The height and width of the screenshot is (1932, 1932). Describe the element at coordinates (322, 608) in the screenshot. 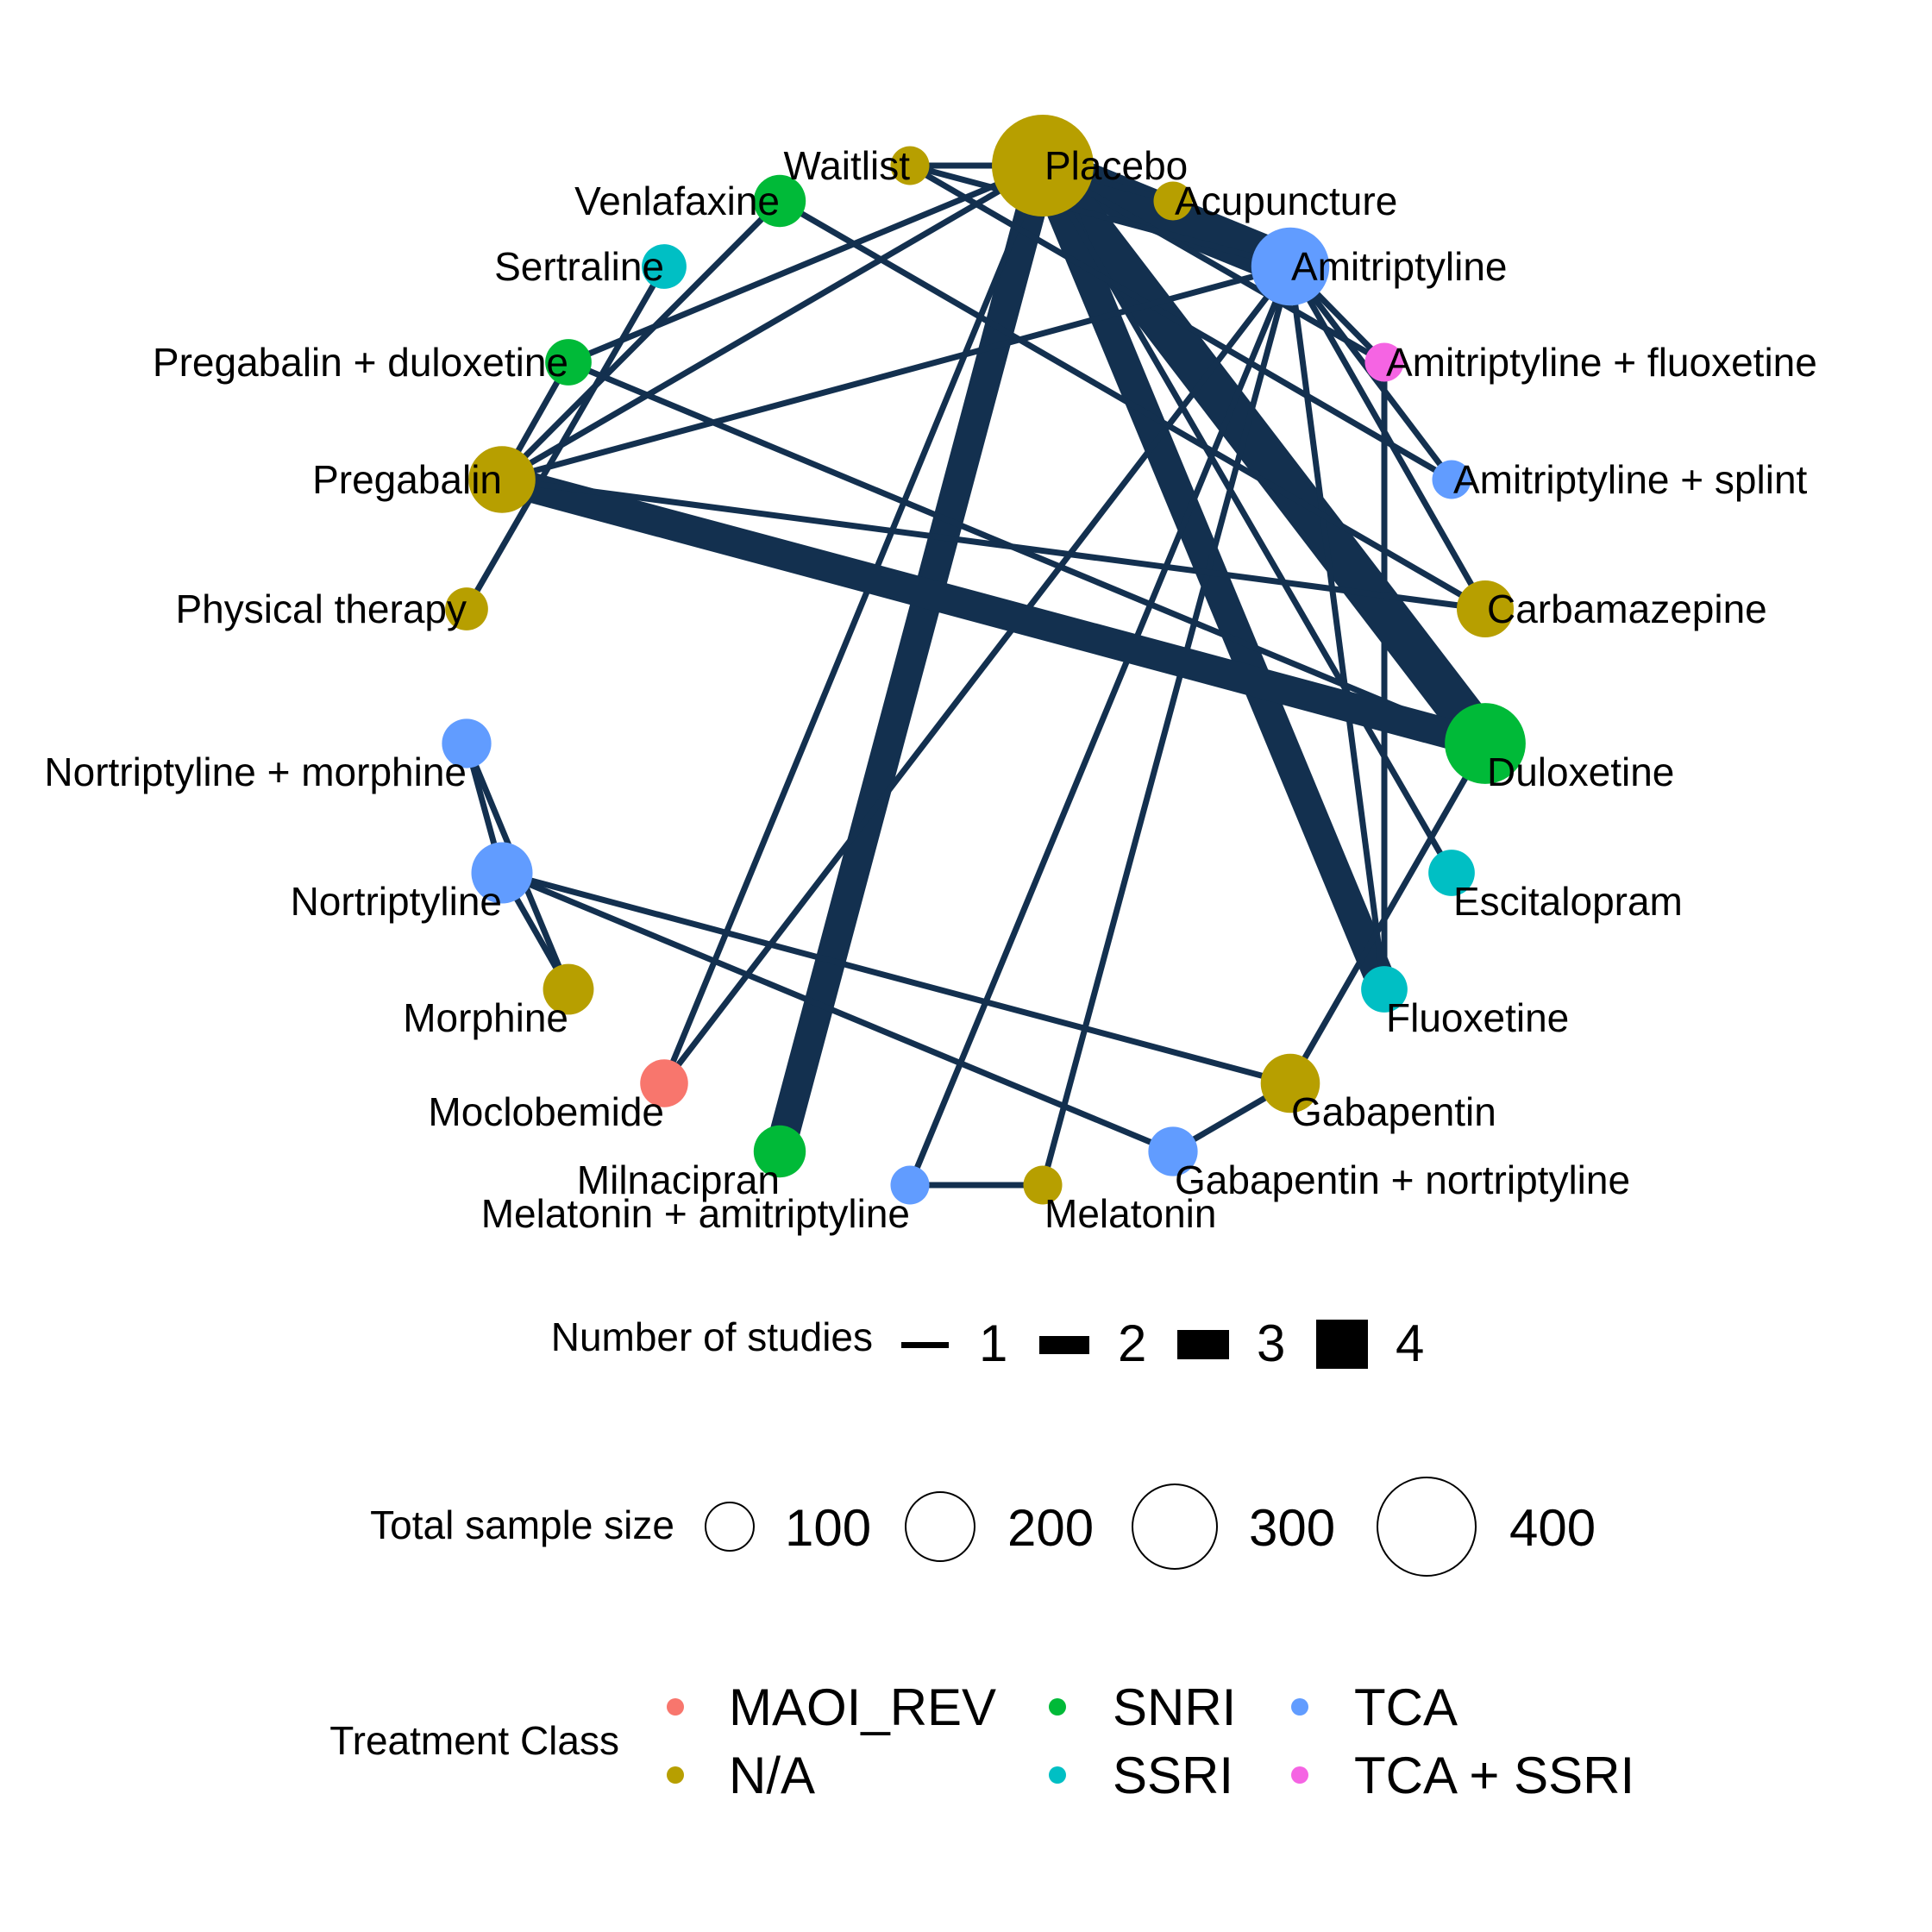

I see `node-label-physical_therapy: Physical therapy` at that location.